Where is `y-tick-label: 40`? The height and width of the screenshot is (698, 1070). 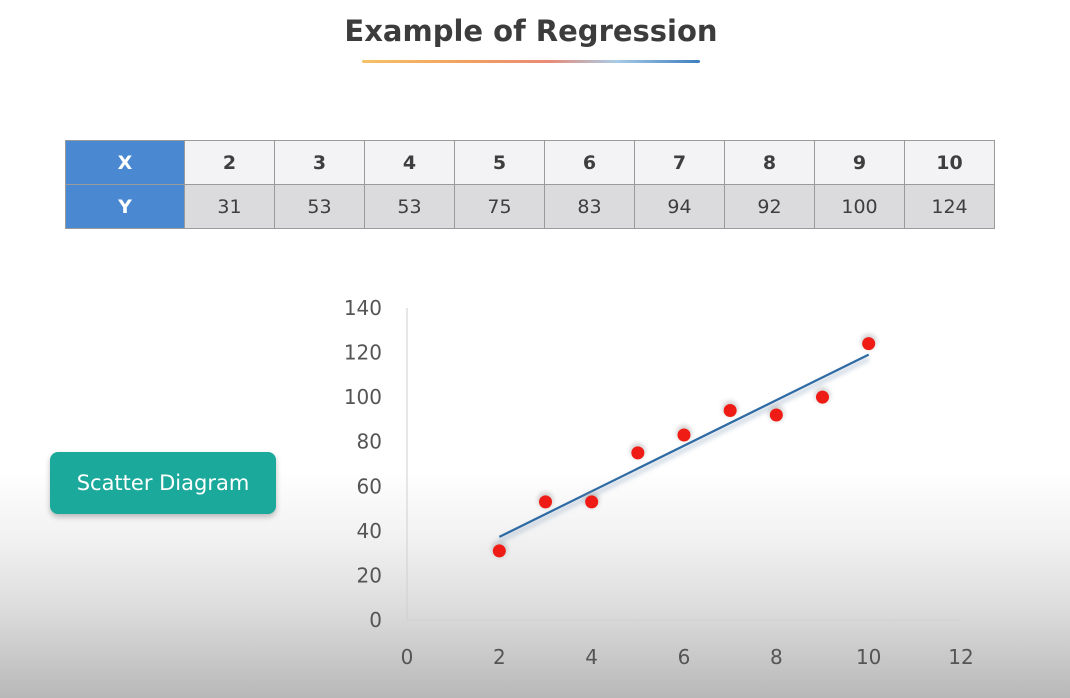 y-tick-label: 40 is located at coordinates (369, 531).